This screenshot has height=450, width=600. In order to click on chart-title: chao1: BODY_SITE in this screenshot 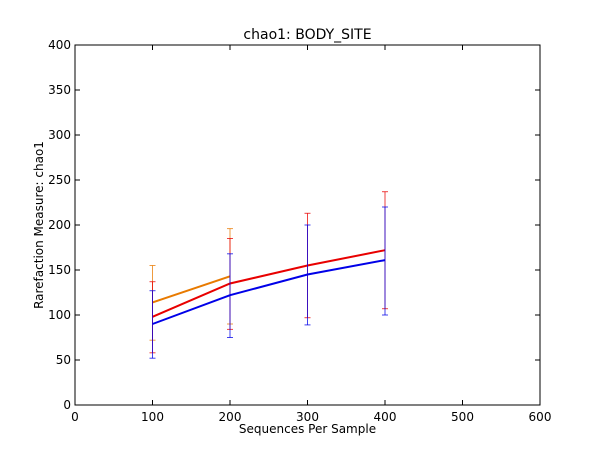, I will do `click(307, 35)`.